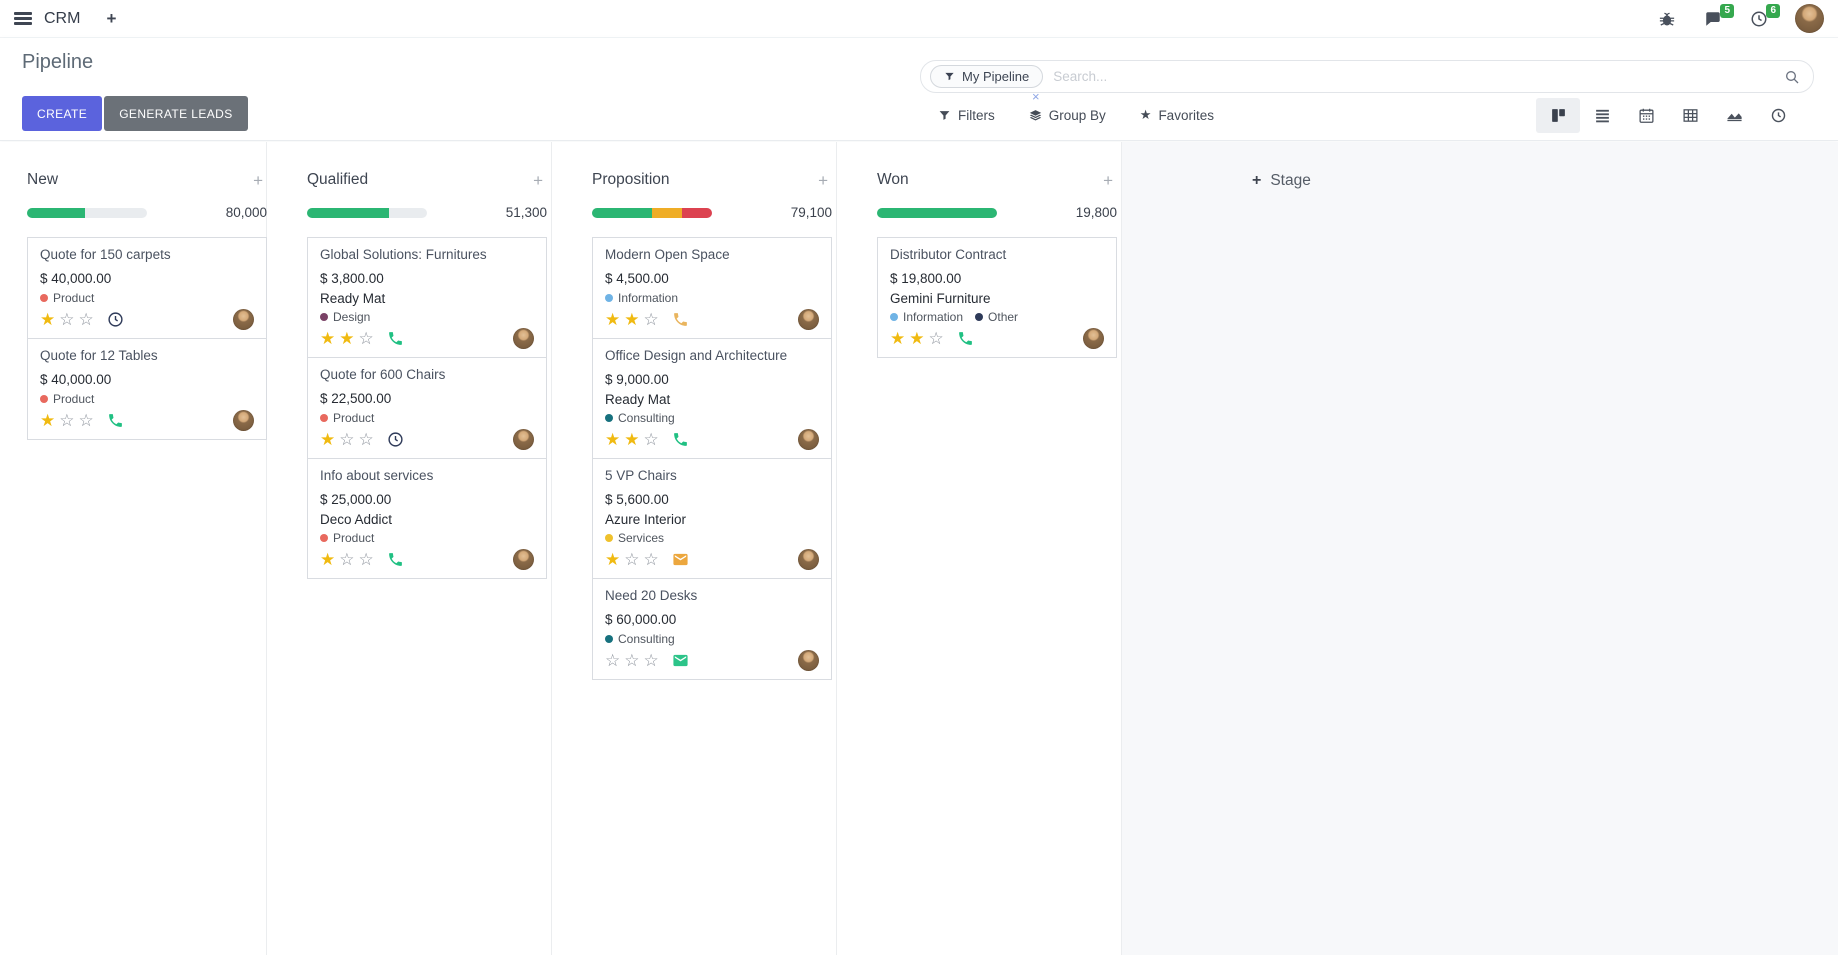 The width and height of the screenshot is (1838, 955). I want to click on activities-clock-icon: 6, so click(1764, 16).